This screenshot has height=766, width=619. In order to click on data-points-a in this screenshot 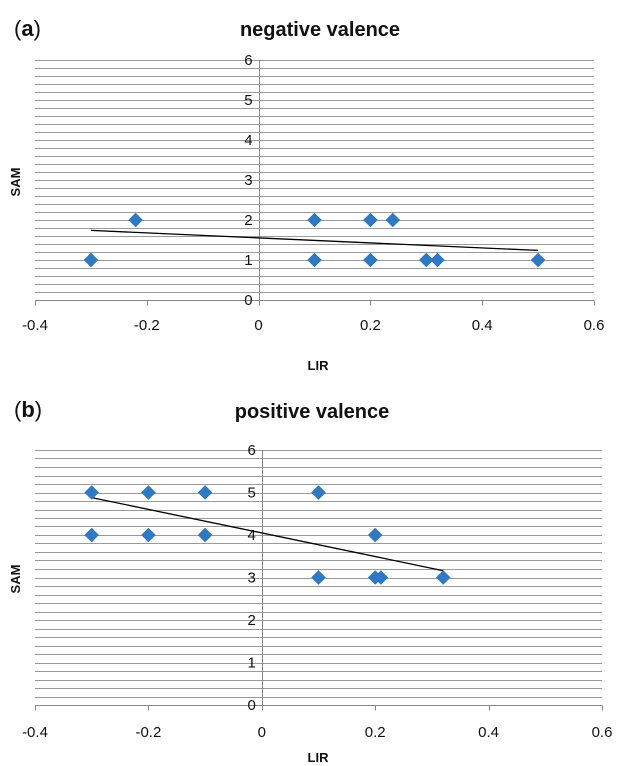, I will do `click(314, 240)`.